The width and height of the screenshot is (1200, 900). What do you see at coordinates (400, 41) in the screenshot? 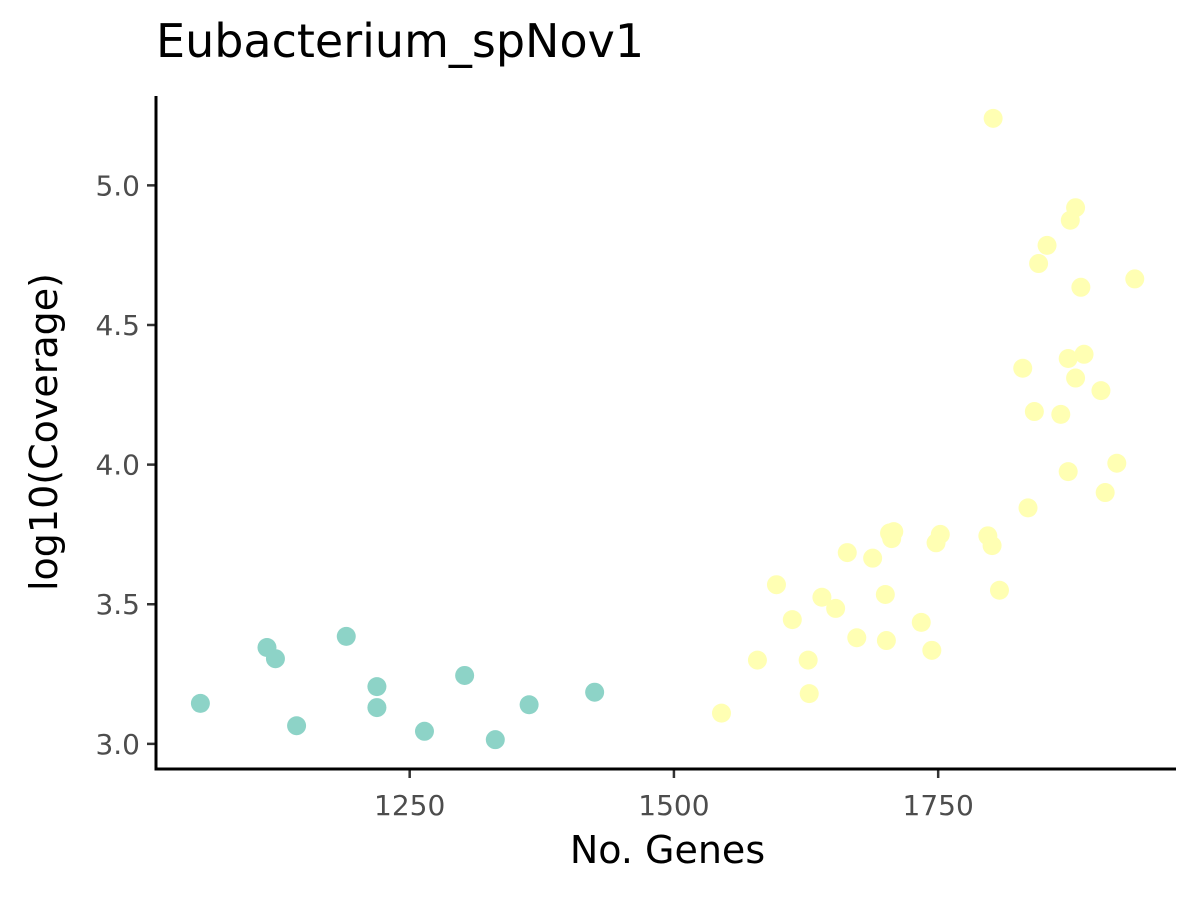
I see `chart-title: Eubacterium_spNov1` at bounding box center [400, 41].